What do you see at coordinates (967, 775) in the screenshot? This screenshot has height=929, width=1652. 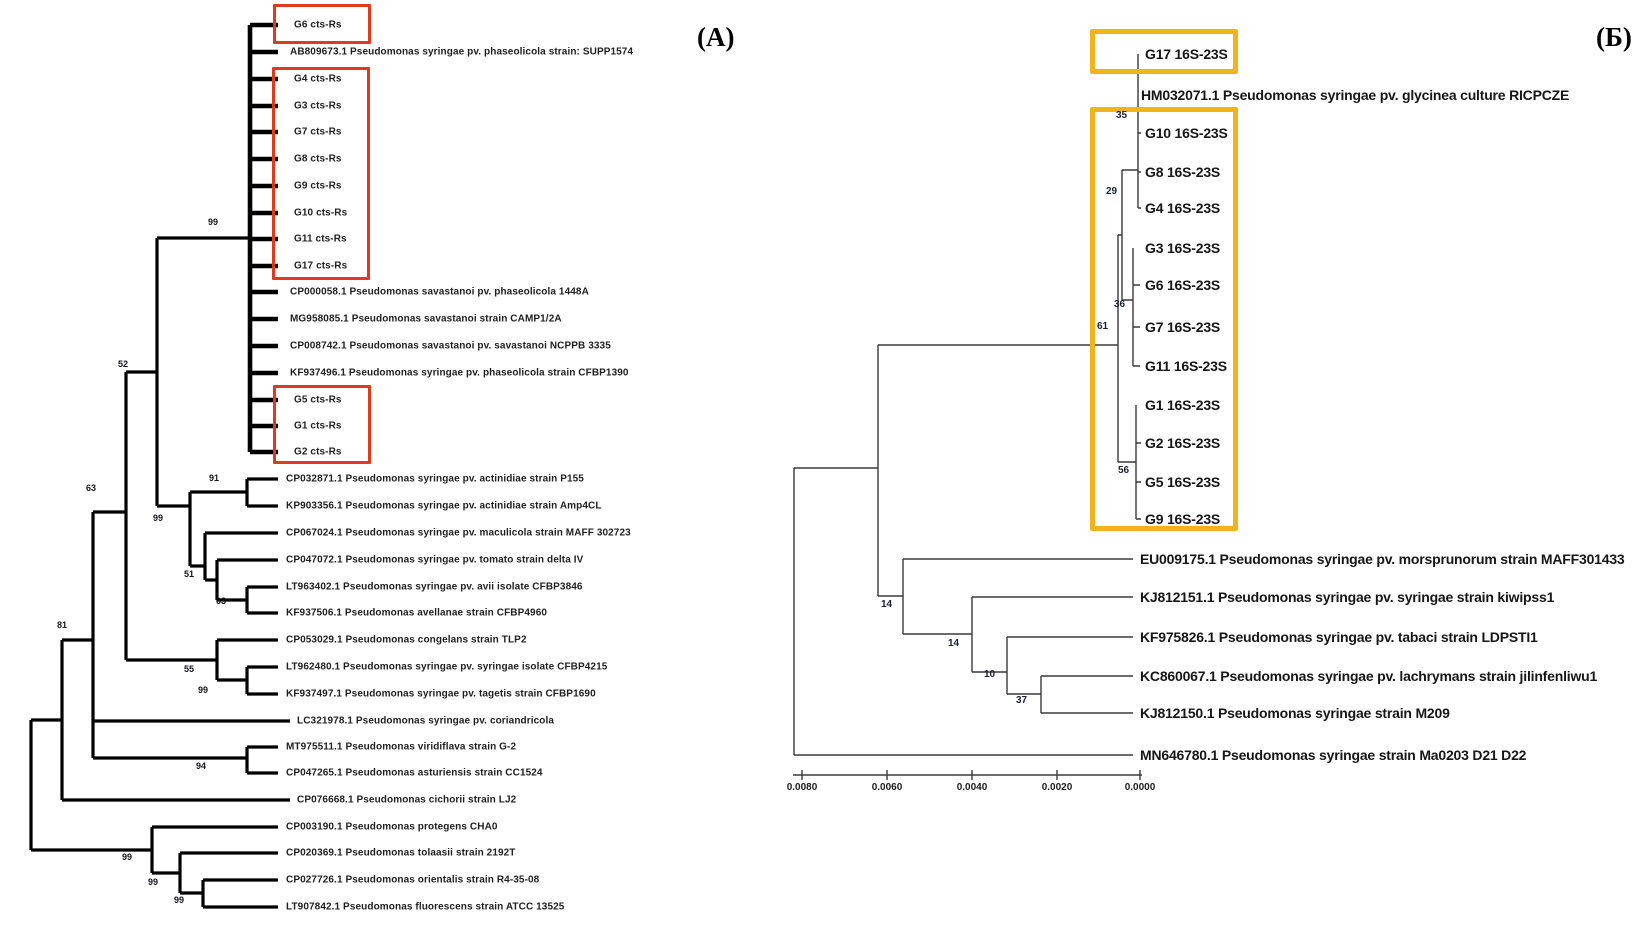 I see `scale-bar-axis` at bounding box center [967, 775].